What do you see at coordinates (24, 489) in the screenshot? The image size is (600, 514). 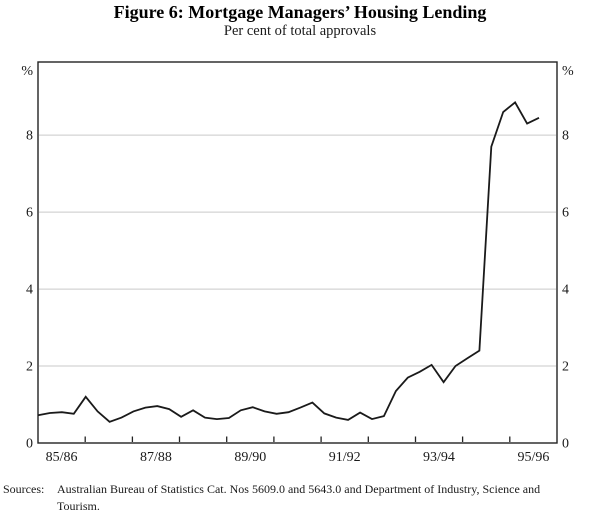 I see `sources-label: Sources:` at bounding box center [24, 489].